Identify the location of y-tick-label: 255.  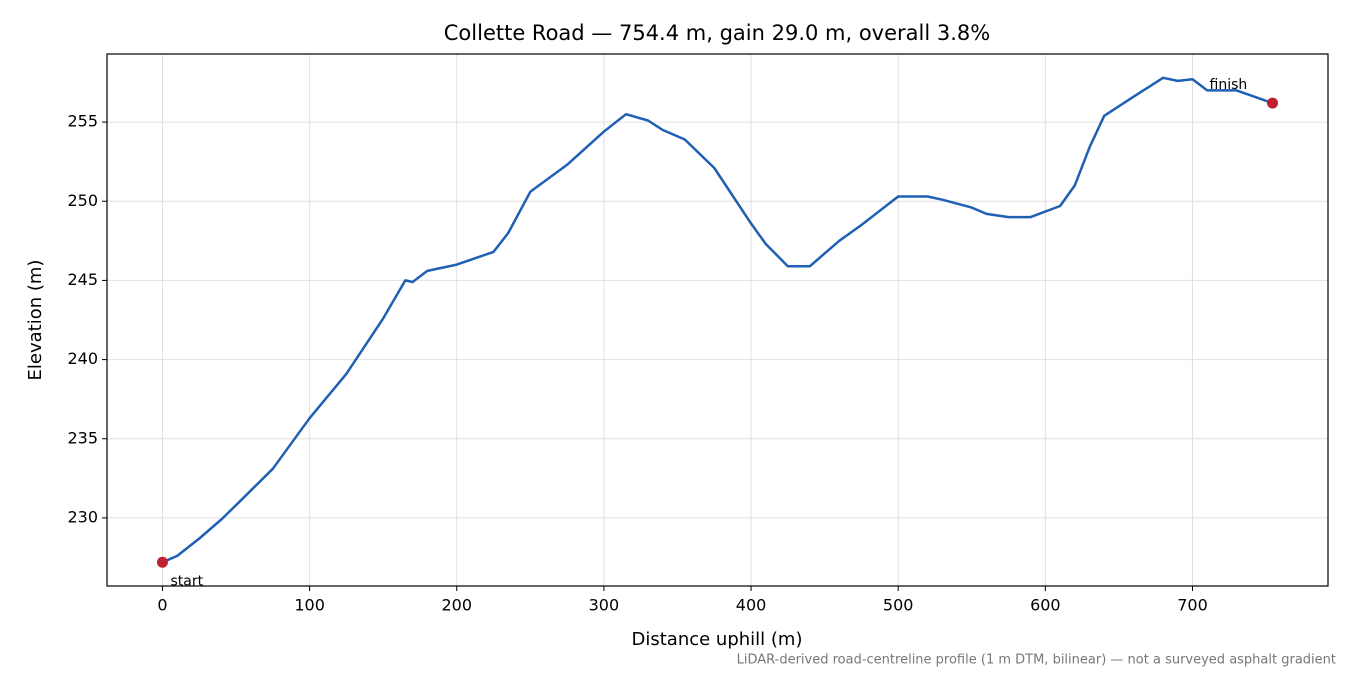
(82, 121).